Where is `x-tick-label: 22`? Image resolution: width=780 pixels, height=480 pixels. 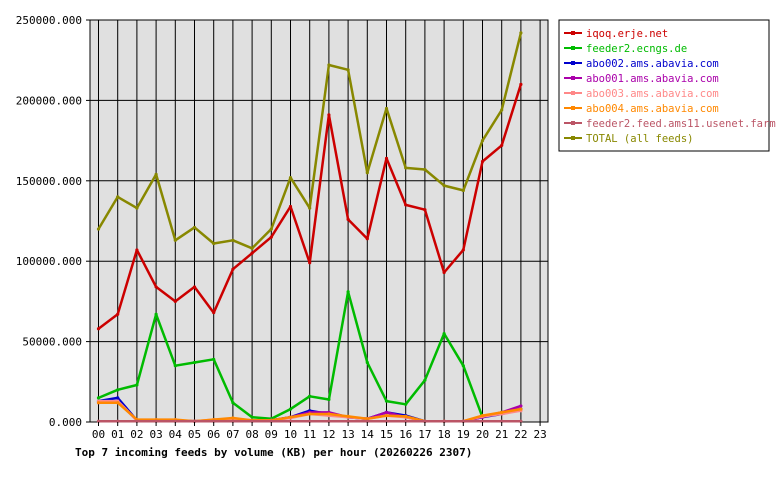 x-tick-label: 22 is located at coordinates (520, 434).